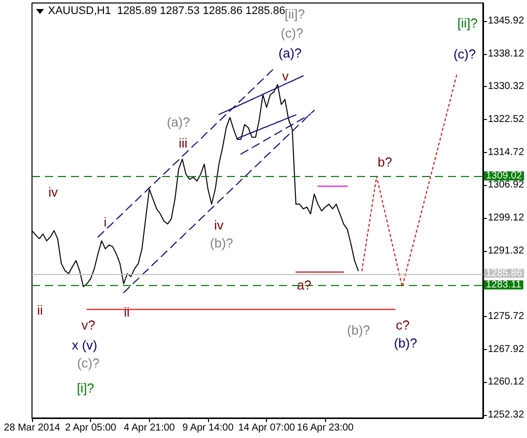 This screenshot has height=438, width=527. I want to click on y-tick-label: 1267.92, so click(506, 349).